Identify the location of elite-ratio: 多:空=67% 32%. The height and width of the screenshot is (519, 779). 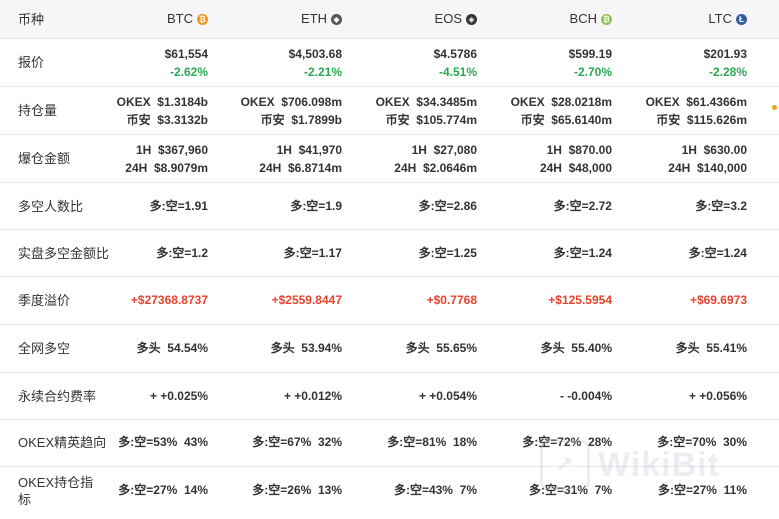
(297, 442).